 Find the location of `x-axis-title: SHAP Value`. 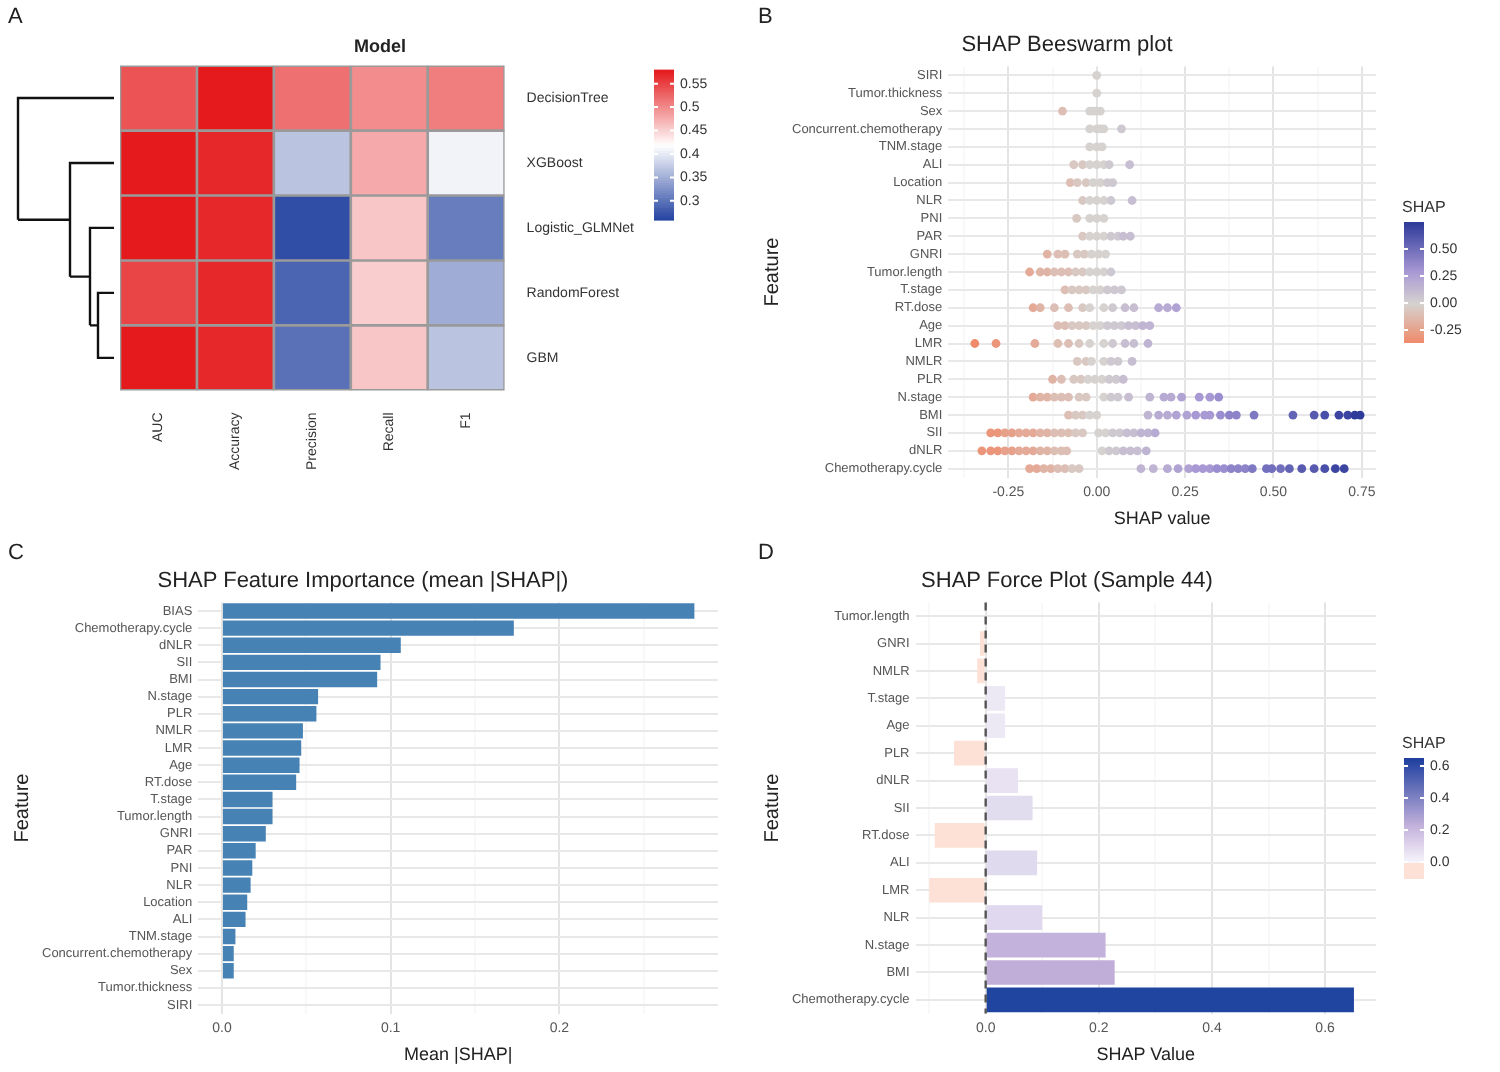

x-axis-title: SHAP Value is located at coordinates (1145, 1054).